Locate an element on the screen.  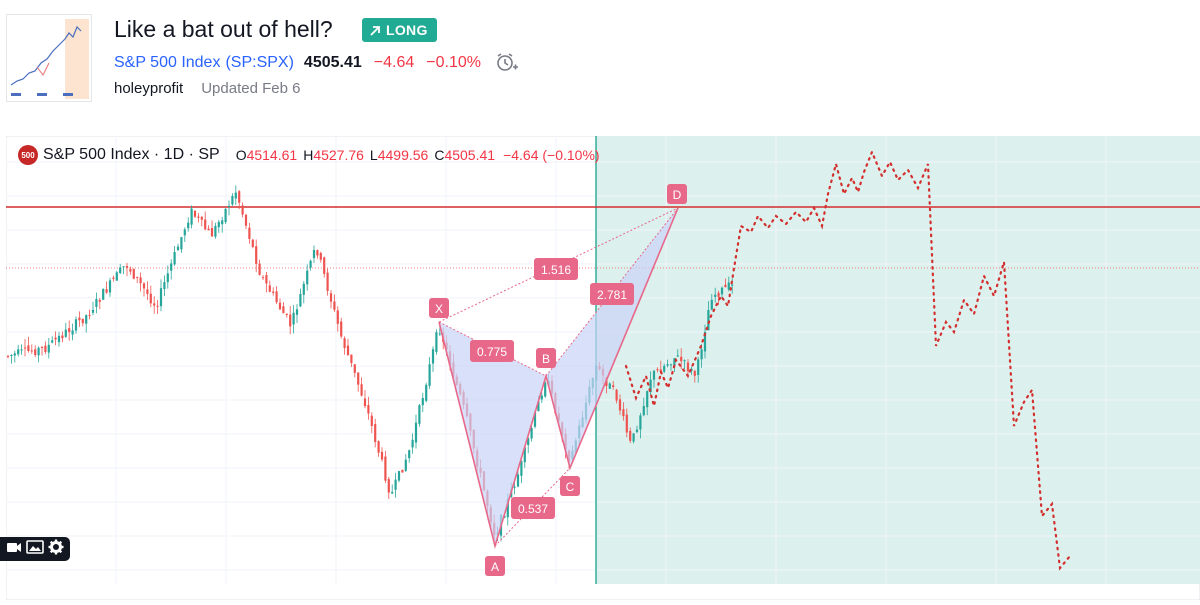
legend-symbol: S&P 500 Index · 1D · SP is located at coordinates (131, 154).